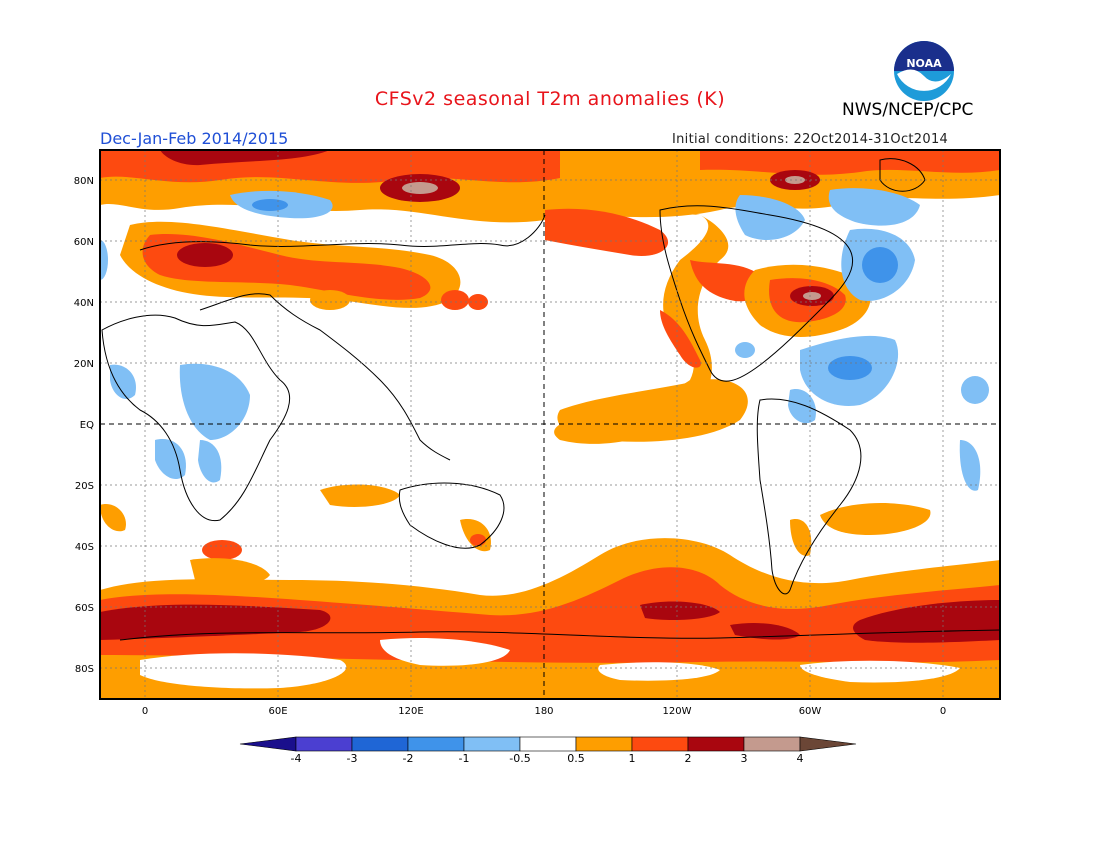 The width and height of the screenshot is (1100, 850). Describe the element at coordinates (550, 99) in the screenshot. I see `map-title: CFSv2 seasonal T2m anomalies (K)` at that location.